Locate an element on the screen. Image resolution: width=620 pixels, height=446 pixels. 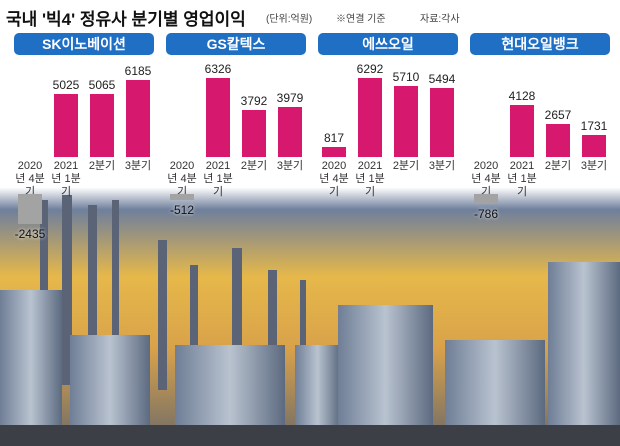
chart-title: SK이노베이션 is located at coordinates (84, 44).